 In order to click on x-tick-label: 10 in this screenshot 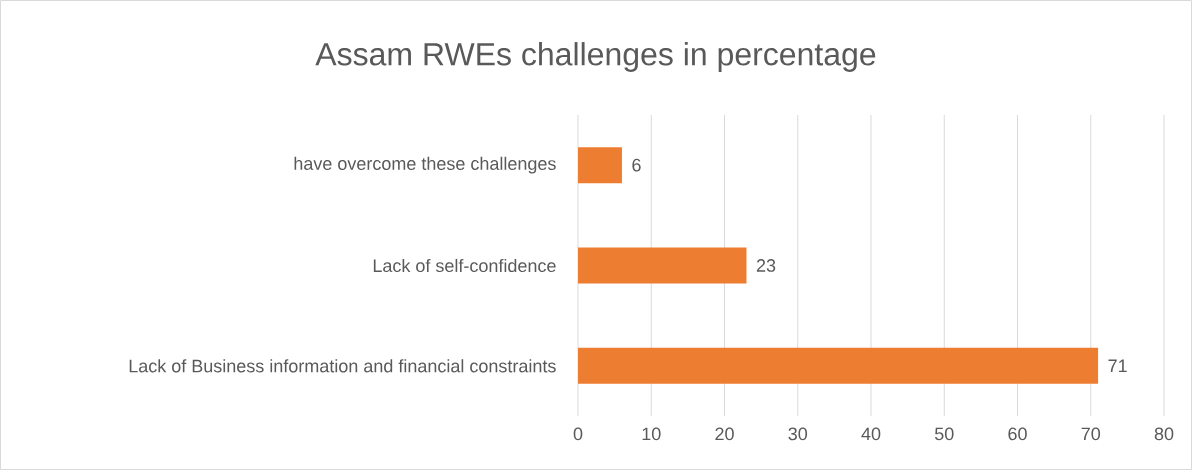, I will do `click(651, 434)`.